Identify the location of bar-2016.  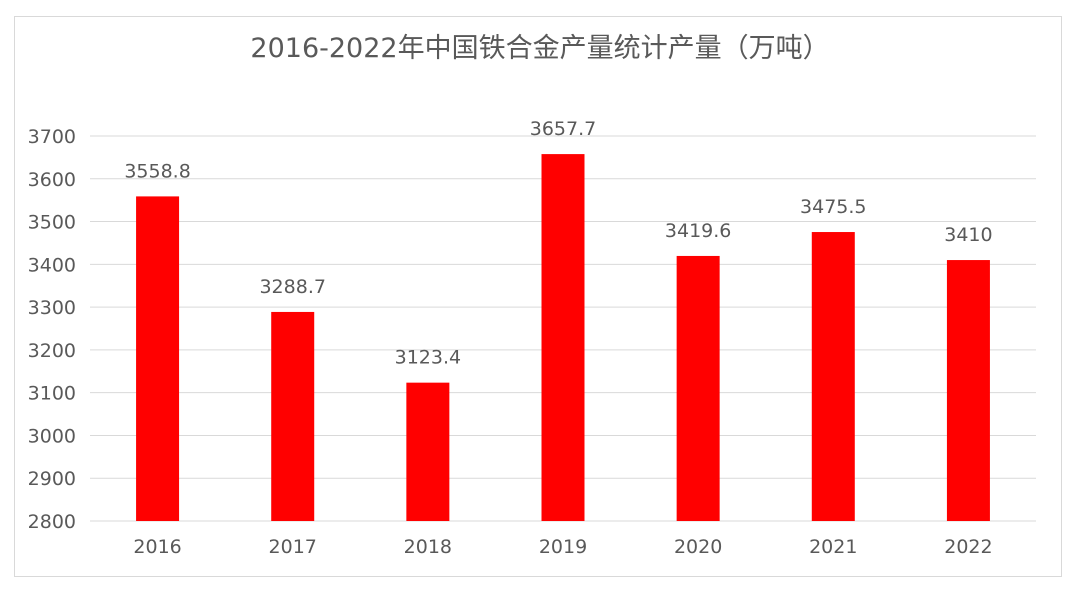
(158, 358).